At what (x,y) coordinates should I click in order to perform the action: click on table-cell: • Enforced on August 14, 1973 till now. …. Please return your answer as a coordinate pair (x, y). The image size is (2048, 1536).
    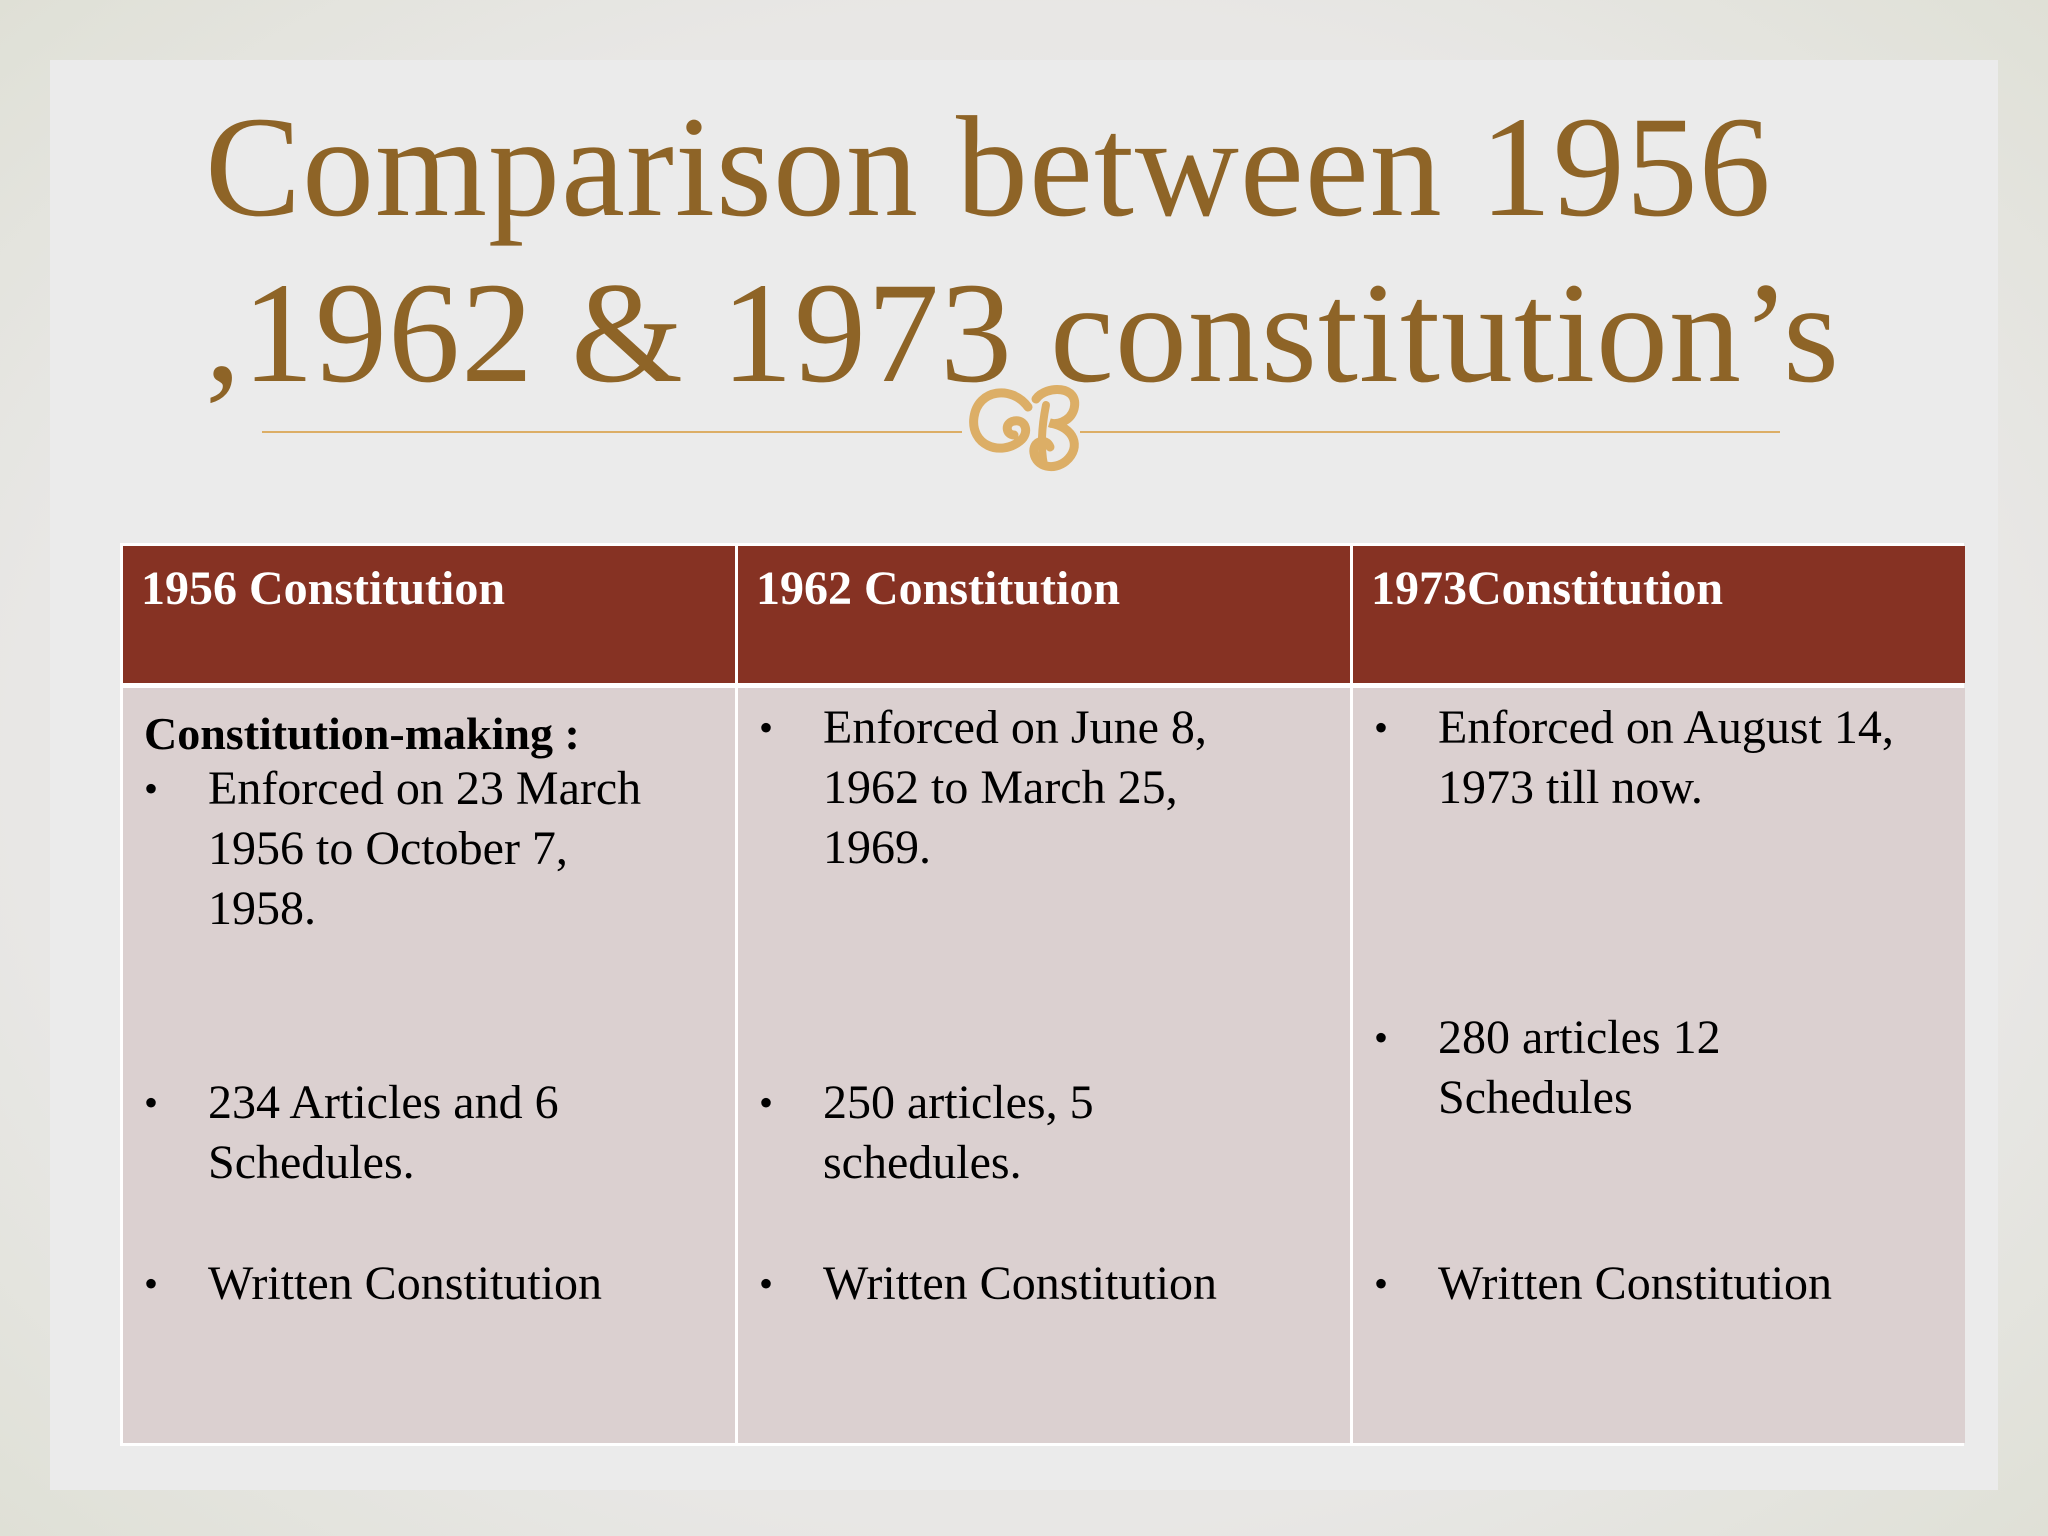
    Looking at the image, I should click on (1659, 1065).